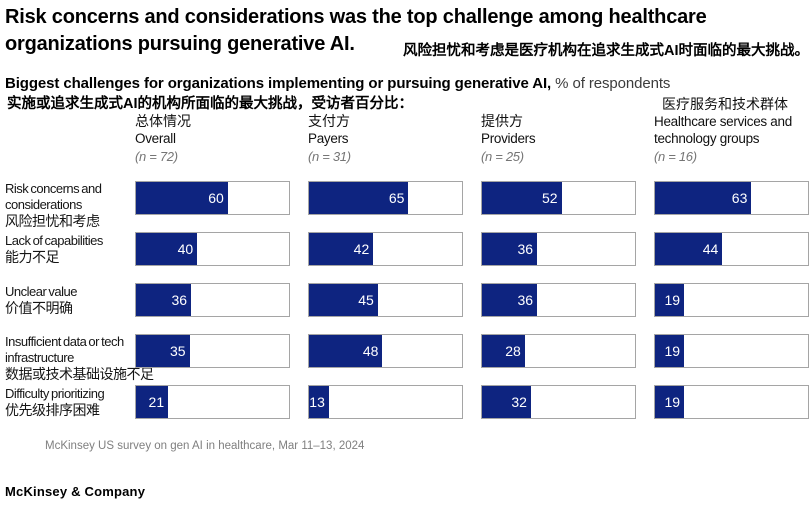 Image resolution: width=810 pixels, height=505 pixels. I want to click on exhibit-title-zh: 风险担忧和考虑是医疗机构在追求生成式AI时面临的最大挑战。, so click(606, 51).